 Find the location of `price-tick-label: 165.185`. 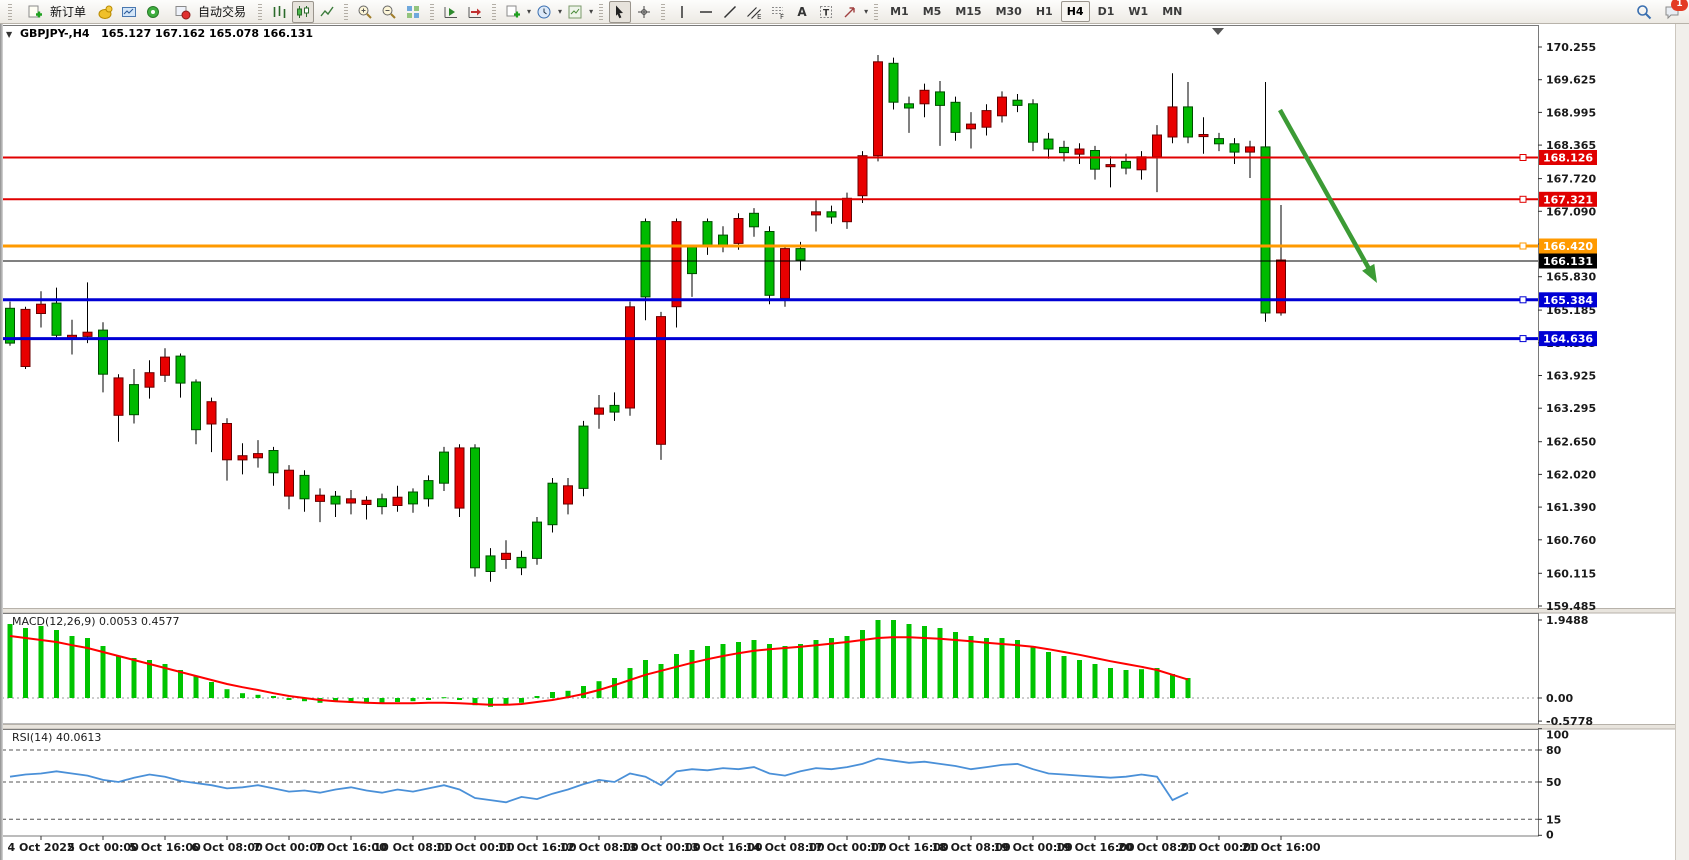

price-tick-label: 165.185 is located at coordinates (1571, 310).